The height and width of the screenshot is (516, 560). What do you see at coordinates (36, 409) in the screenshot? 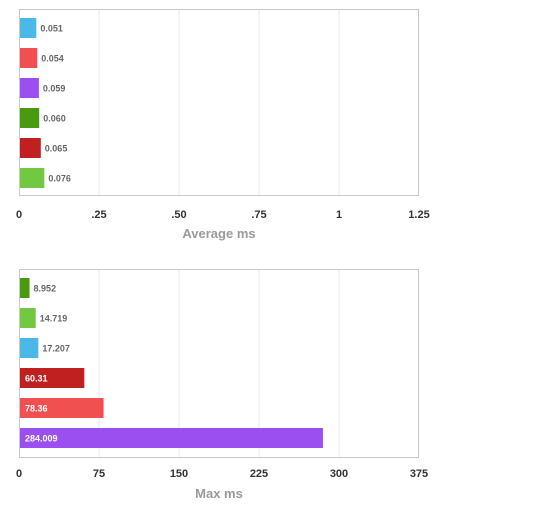
I see `data-label: 78.36` at bounding box center [36, 409].